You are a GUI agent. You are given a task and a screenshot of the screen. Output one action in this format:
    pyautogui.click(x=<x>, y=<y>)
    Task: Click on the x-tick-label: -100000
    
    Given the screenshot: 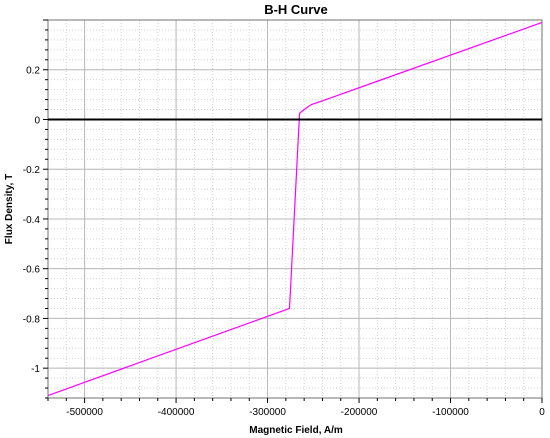 What is the action you would take?
    pyautogui.click(x=450, y=412)
    